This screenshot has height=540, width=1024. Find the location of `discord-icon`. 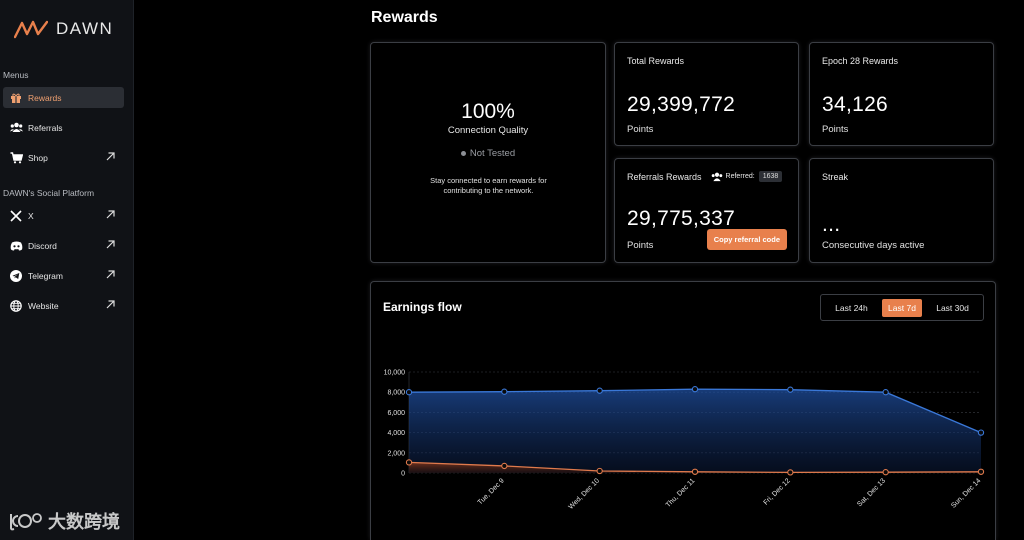

discord-icon is located at coordinates (16, 246).